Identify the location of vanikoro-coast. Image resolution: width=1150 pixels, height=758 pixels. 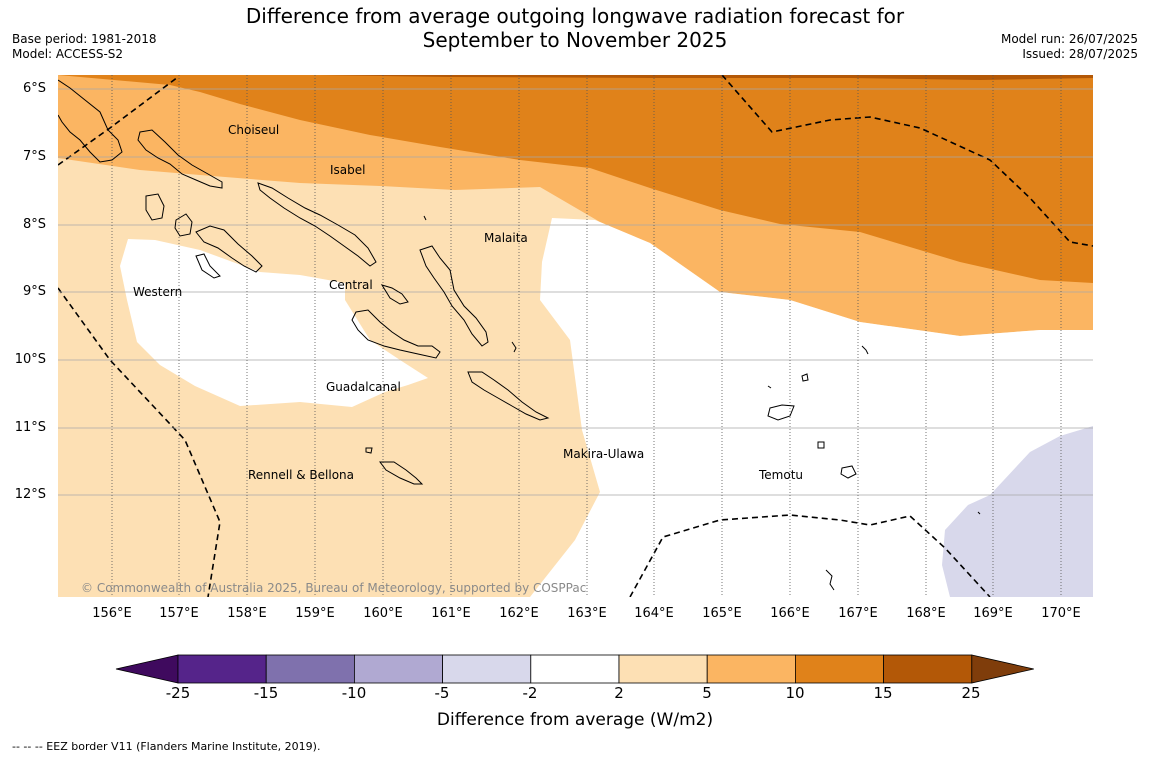
(848, 472).